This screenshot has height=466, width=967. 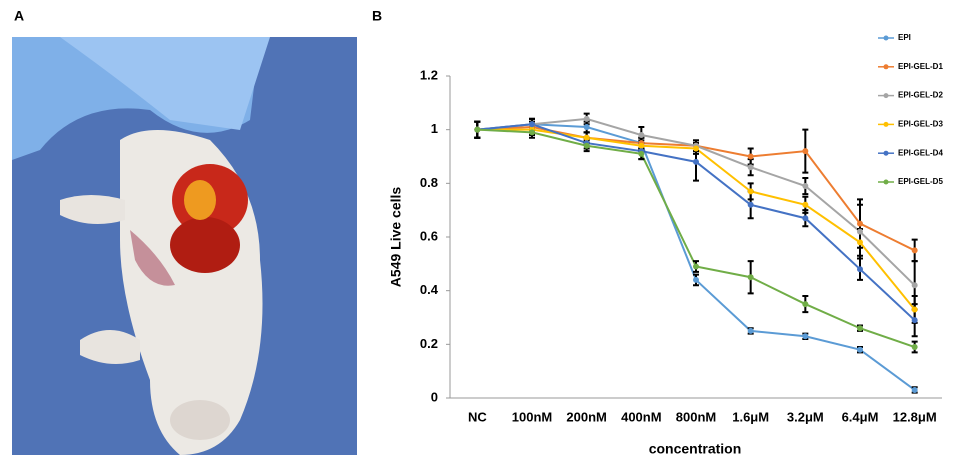 I want to click on y-axis-title: A549 Live cells, so click(x=396, y=237).